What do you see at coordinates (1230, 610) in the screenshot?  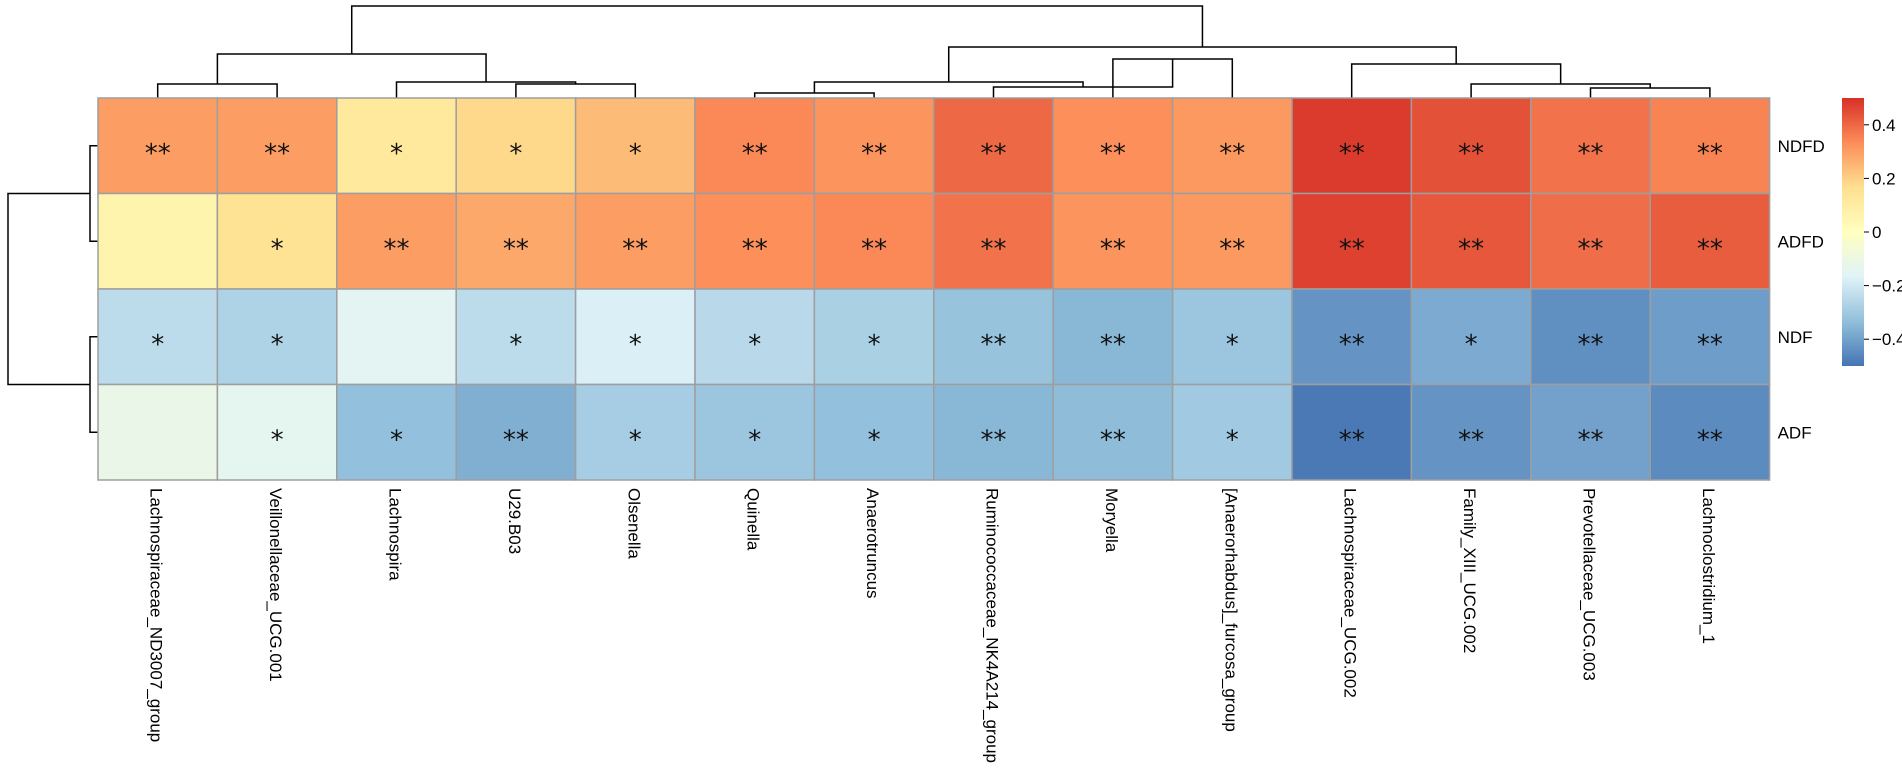 I see `column-label: [Anaerorhabdus]_furcosa_group` at bounding box center [1230, 610].